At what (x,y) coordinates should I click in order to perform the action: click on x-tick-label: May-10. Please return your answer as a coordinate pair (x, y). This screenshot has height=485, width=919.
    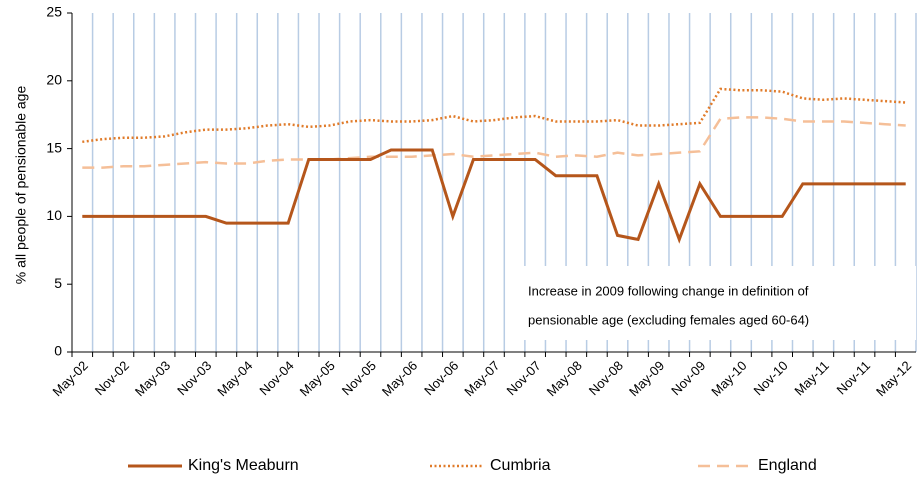
    Looking at the image, I should click on (728, 378).